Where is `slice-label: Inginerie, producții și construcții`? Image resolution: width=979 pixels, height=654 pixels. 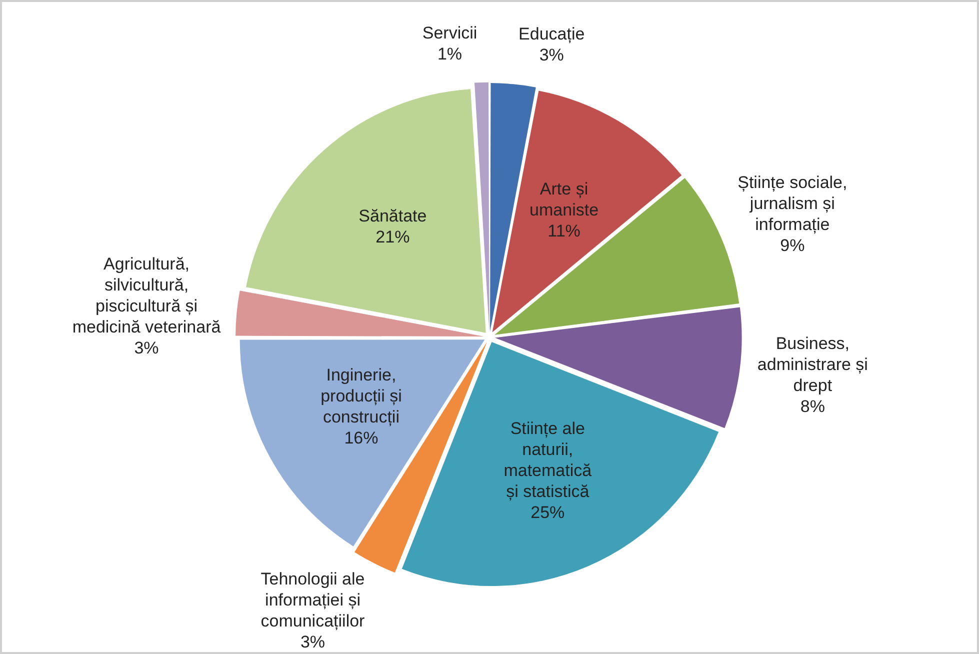 slice-label: Inginerie, producții și construcții is located at coordinates (361, 396).